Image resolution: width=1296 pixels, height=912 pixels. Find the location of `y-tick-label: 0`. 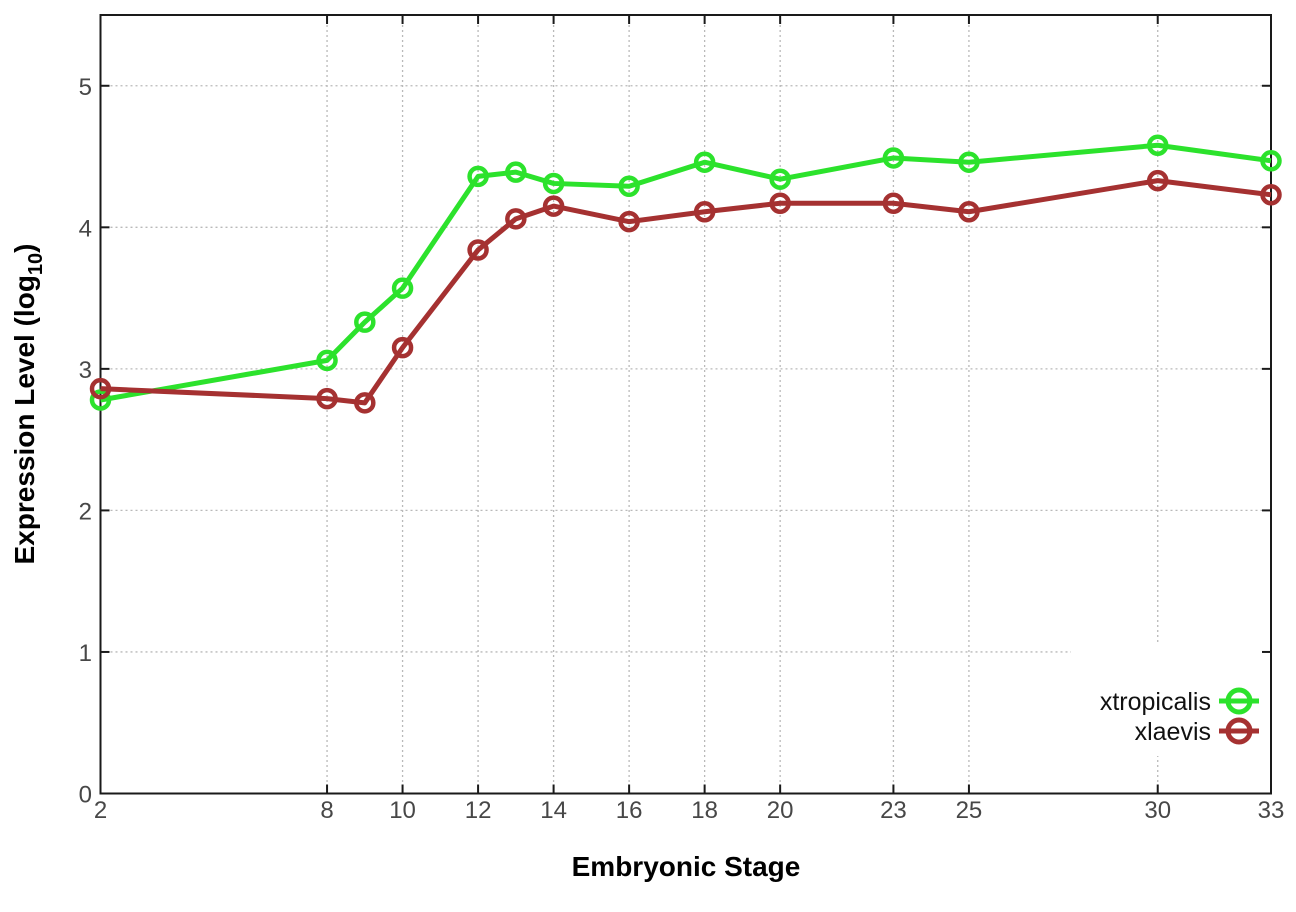

y-tick-label: 0 is located at coordinates (85, 795).